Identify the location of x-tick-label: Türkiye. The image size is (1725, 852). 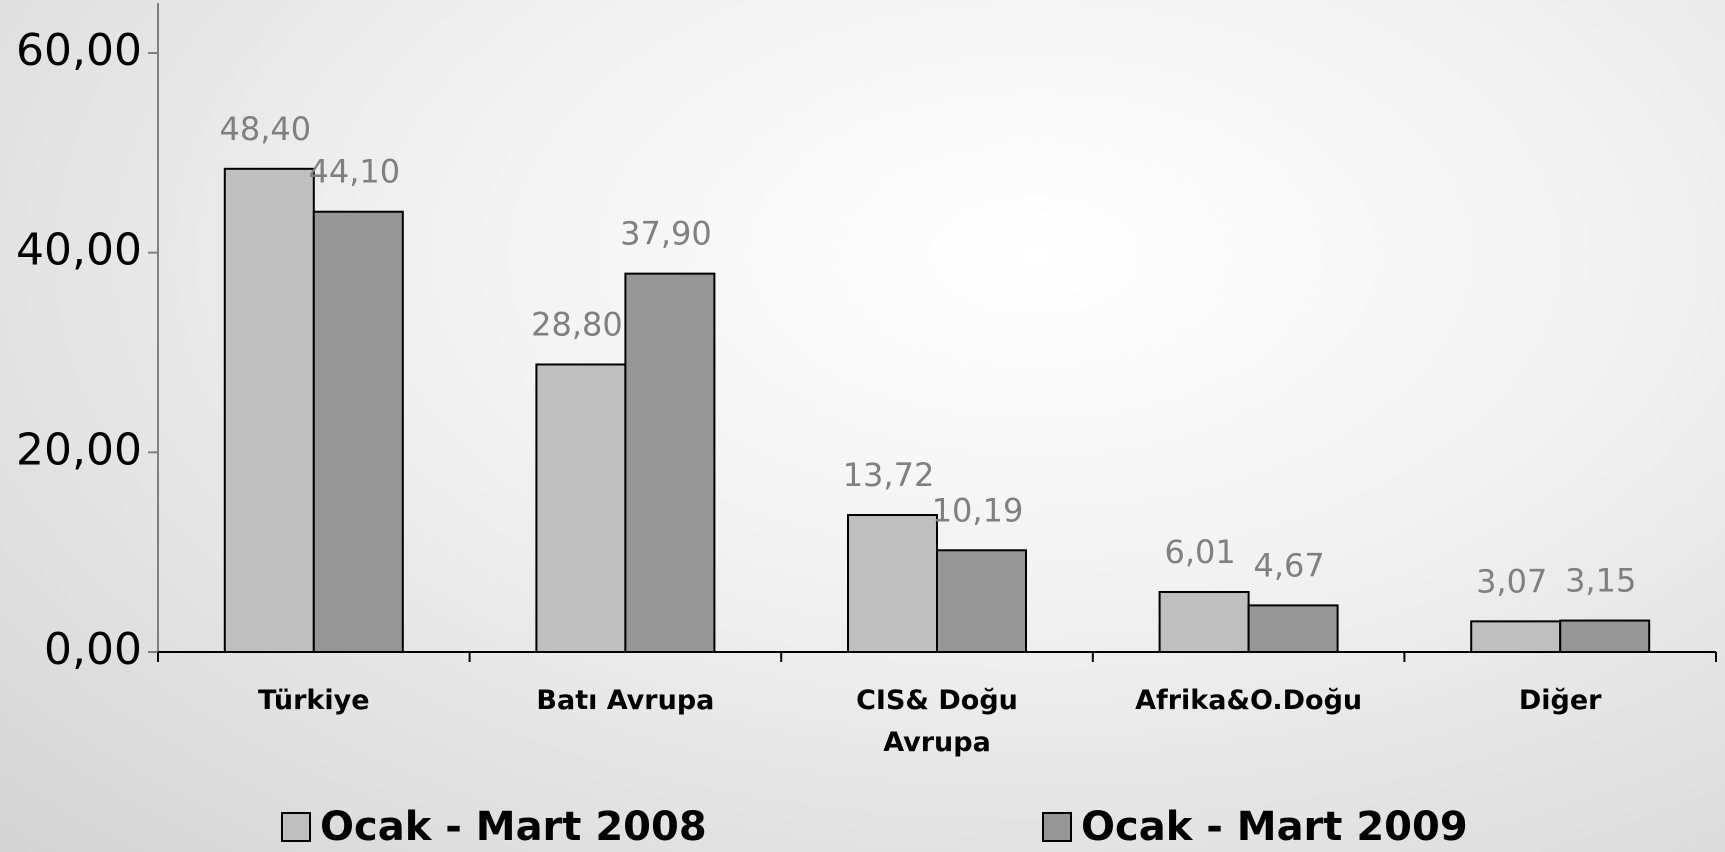
(314, 700).